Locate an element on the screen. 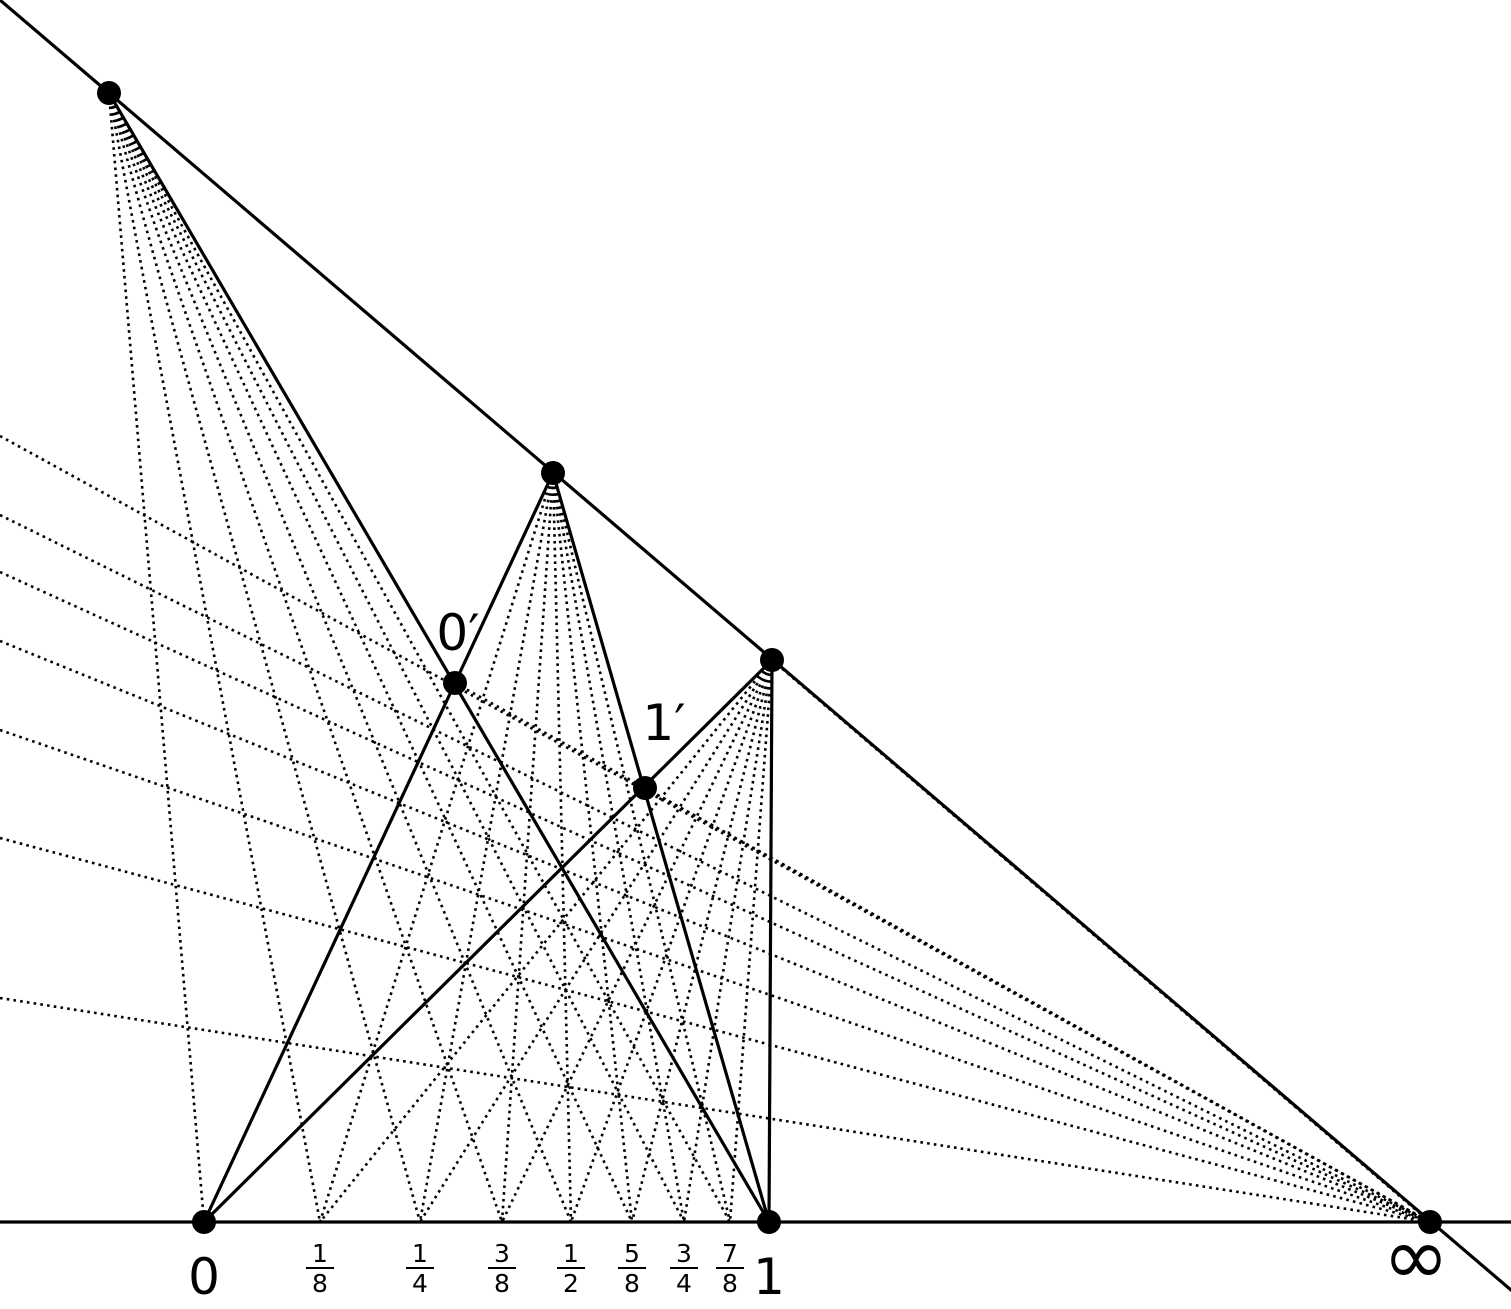 Image resolution: width=1511 pixels, height=1309 pixels. point-zero-prime is located at coordinates (455, 683).